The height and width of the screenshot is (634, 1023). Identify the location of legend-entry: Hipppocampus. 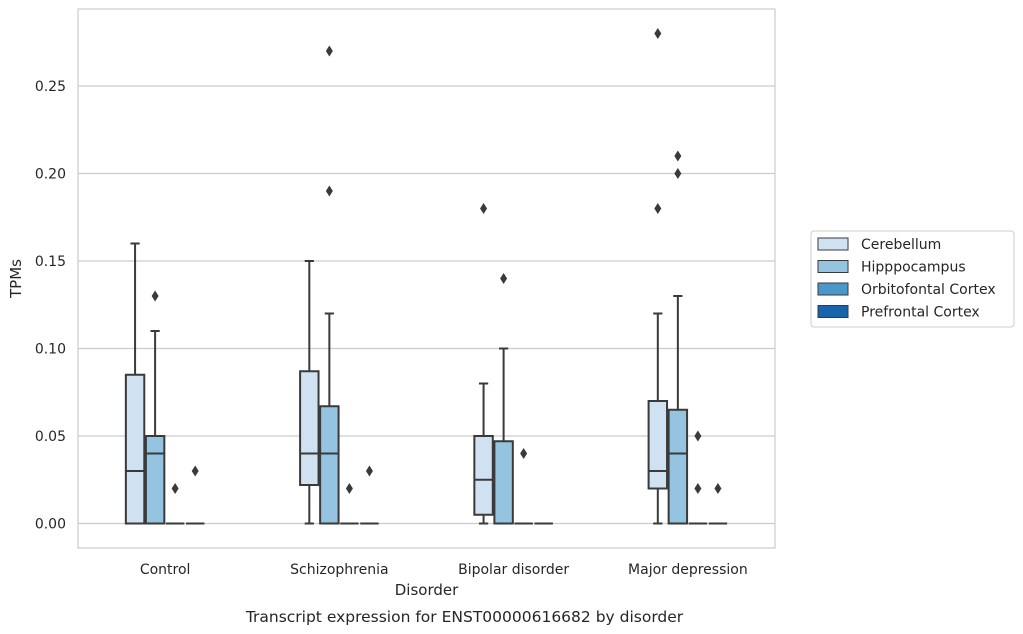
(913, 268).